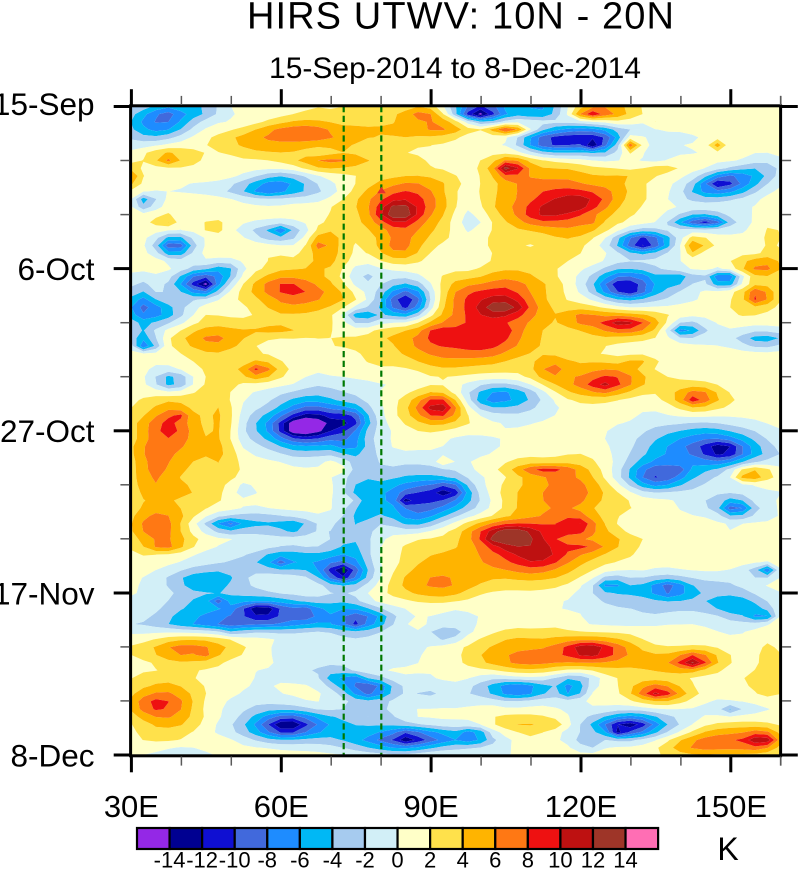 The width and height of the screenshot is (799, 869). I want to click on svg-text: 120E, so click(581, 806).